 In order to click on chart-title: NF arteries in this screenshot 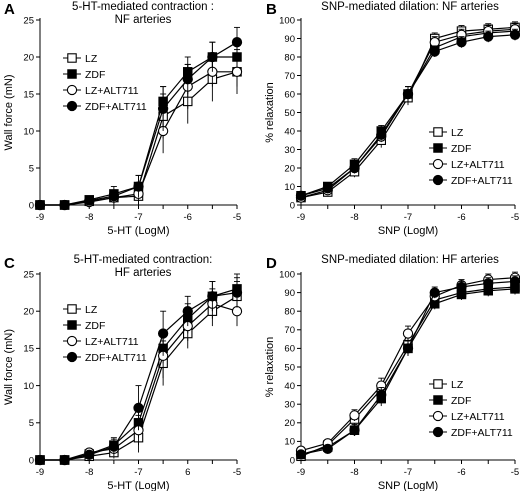, I will do `click(143, 20)`.